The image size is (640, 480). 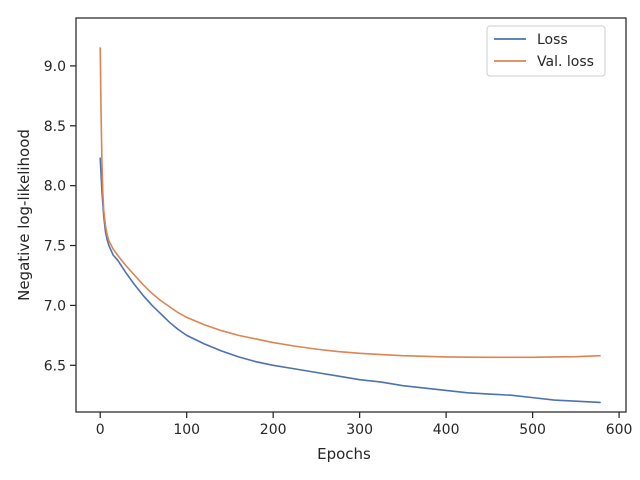 I want to click on x-tick-label: 400, so click(x=446, y=430).